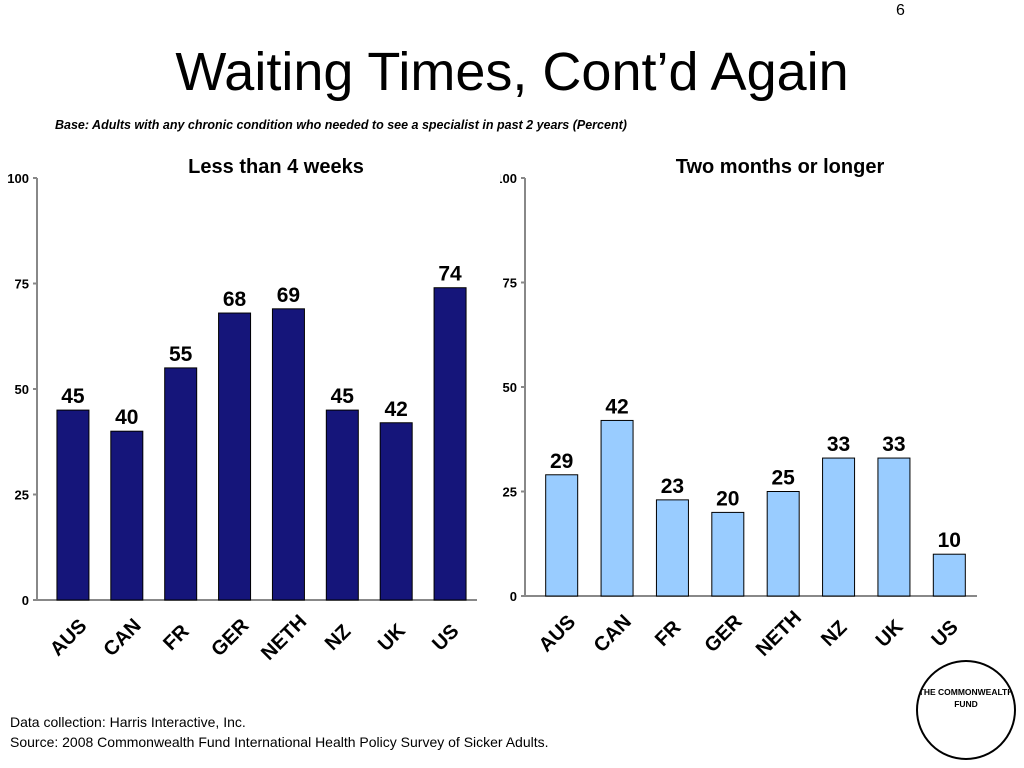 This screenshot has height=768, width=1024. Describe the element at coordinates (181, 354) in the screenshot. I see `data-label: 55` at that location.